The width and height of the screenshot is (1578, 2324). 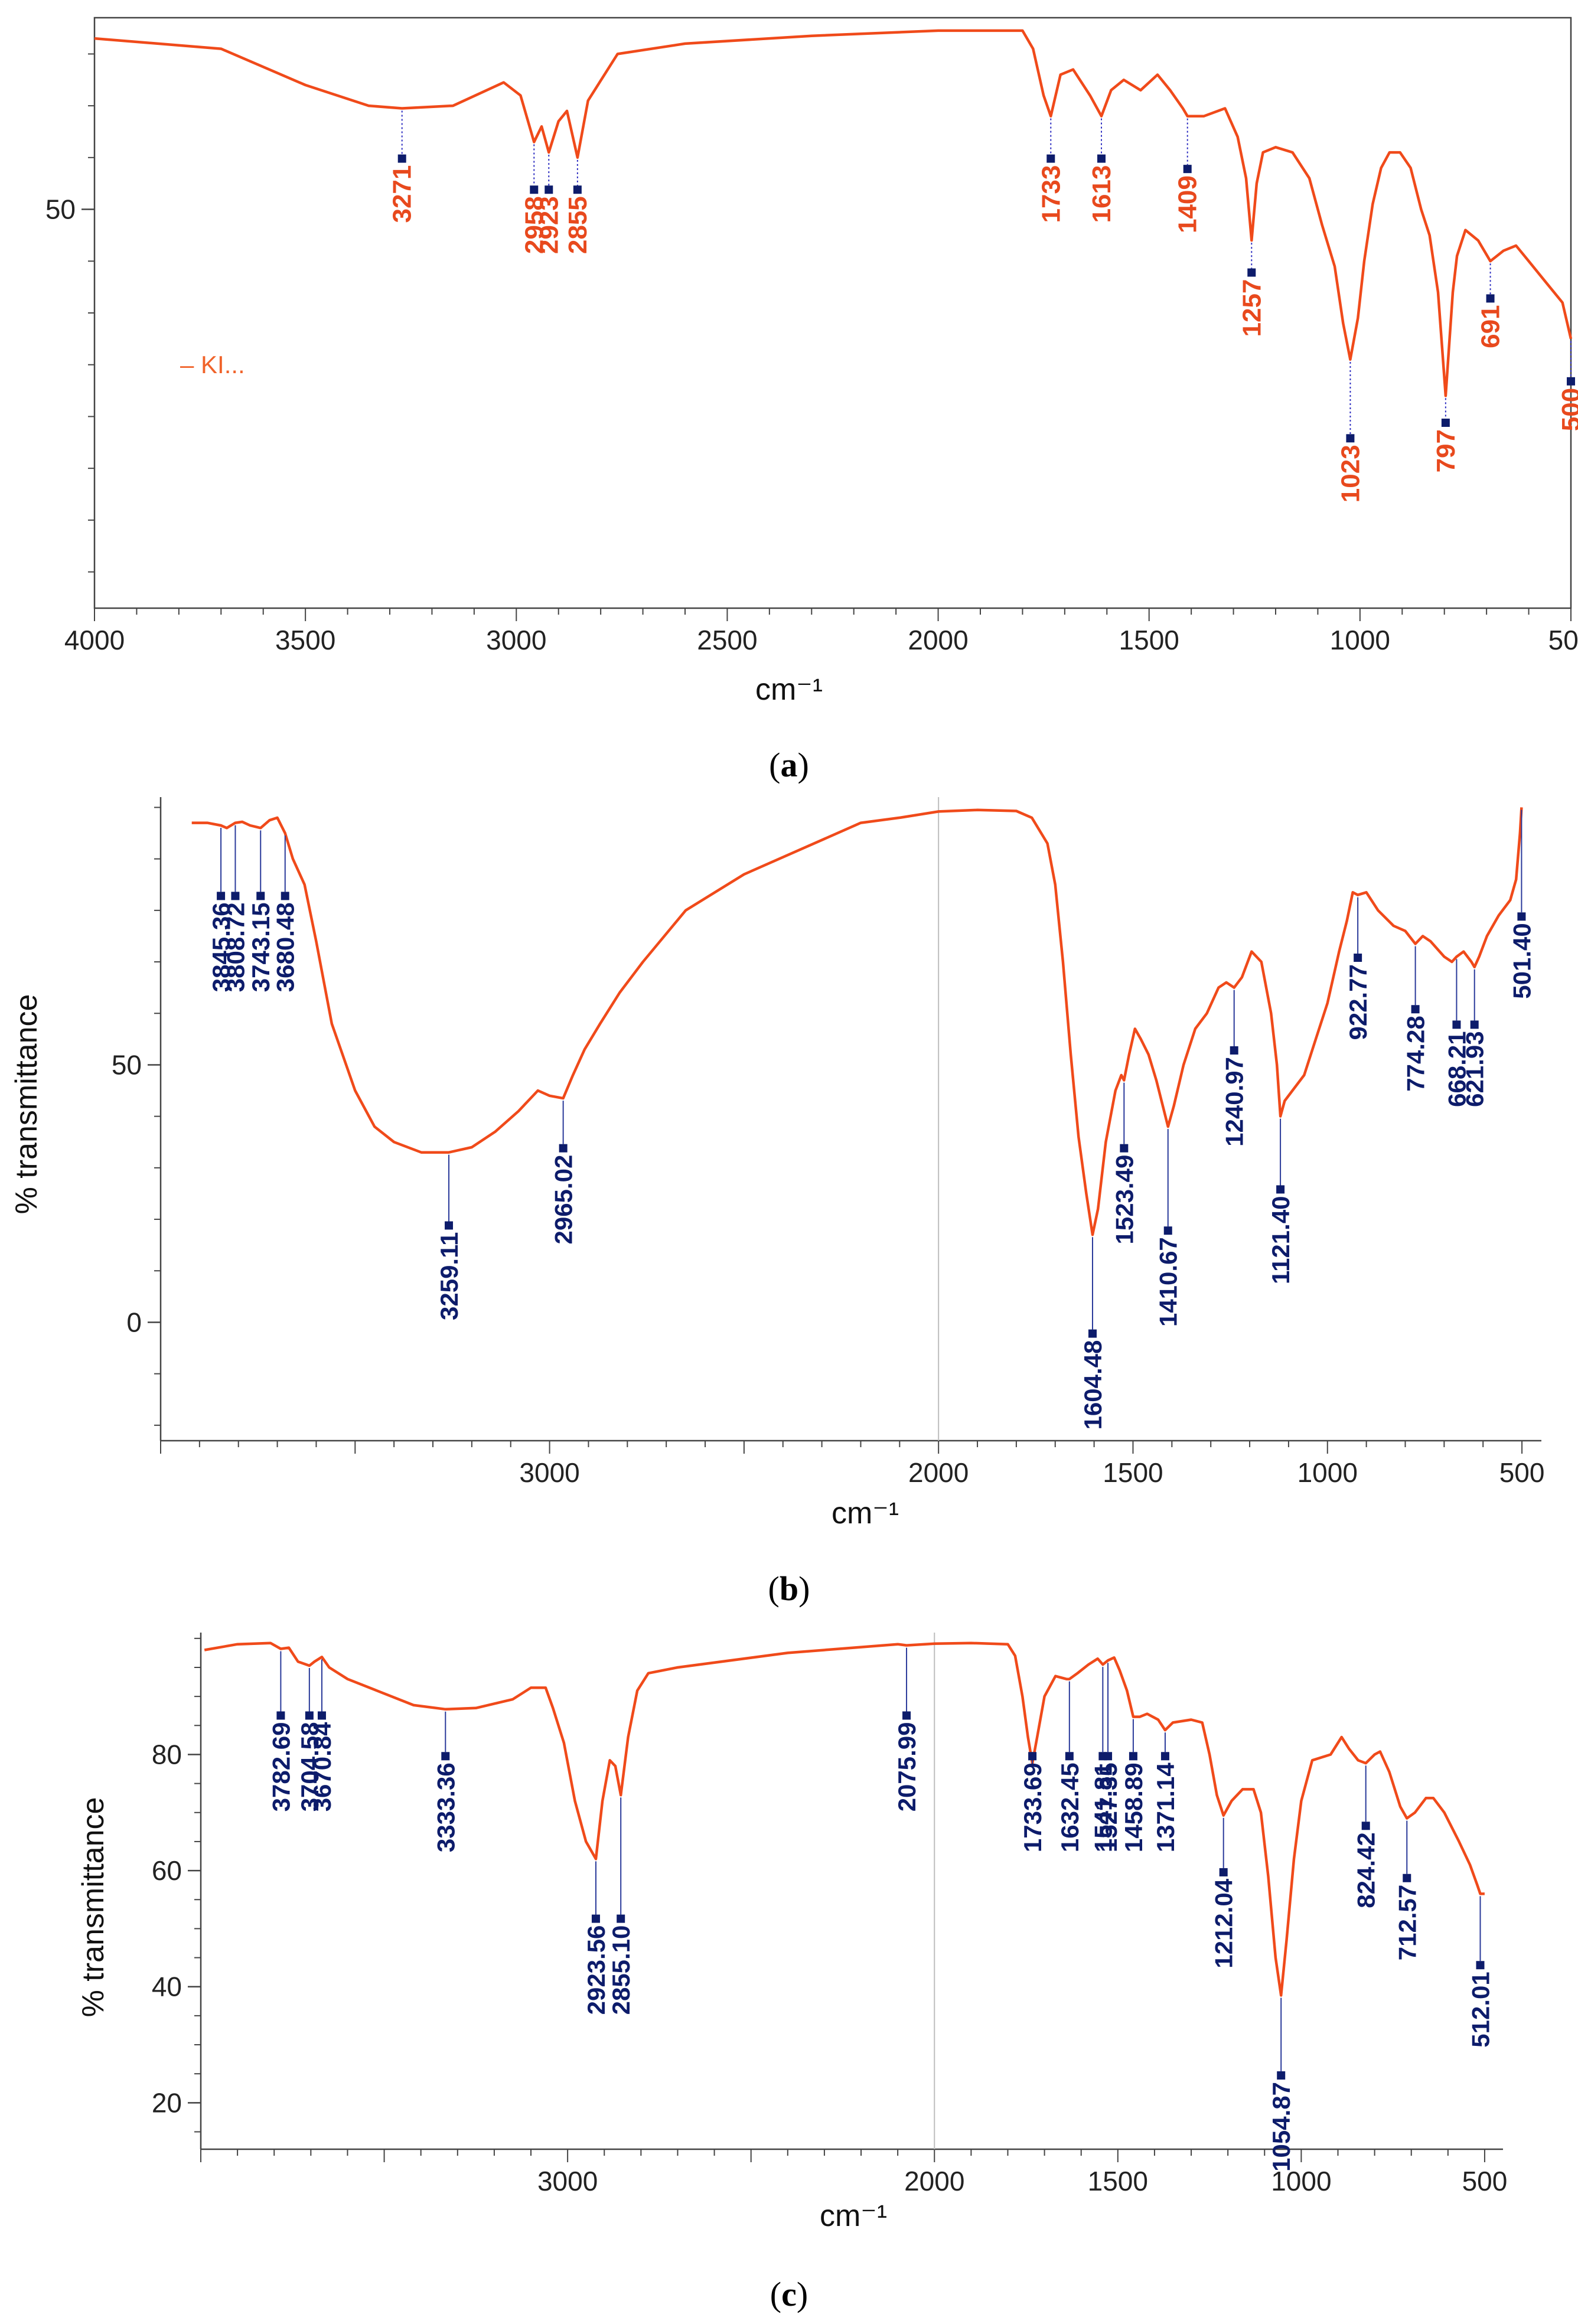 I want to click on peak-marker: 2923, so click(x=548, y=204).